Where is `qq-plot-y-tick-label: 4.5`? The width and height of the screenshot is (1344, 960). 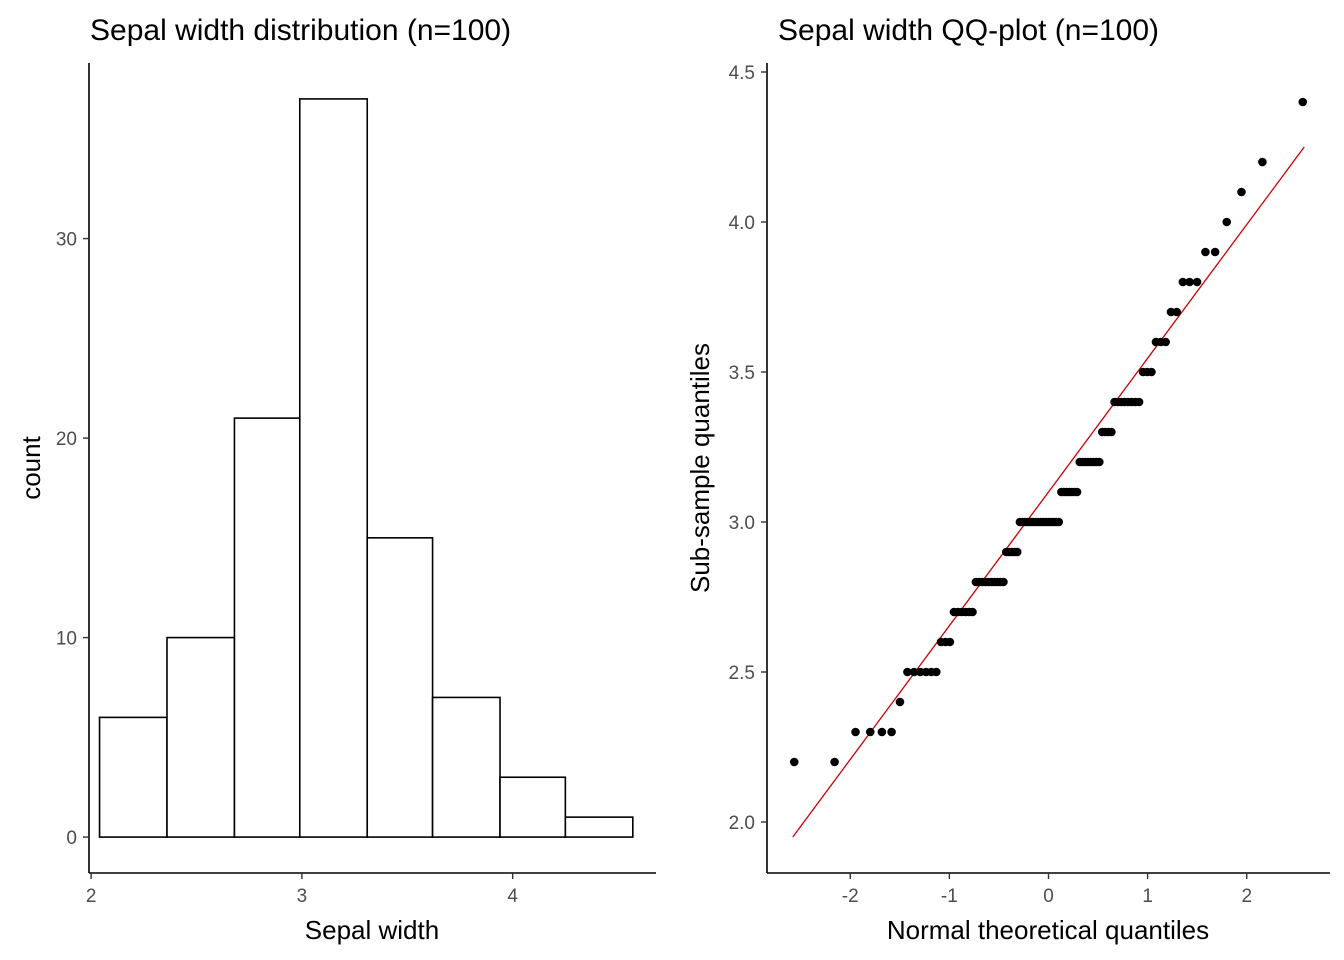
qq-plot-y-tick-label: 4.5 is located at coordinates (742, 73).